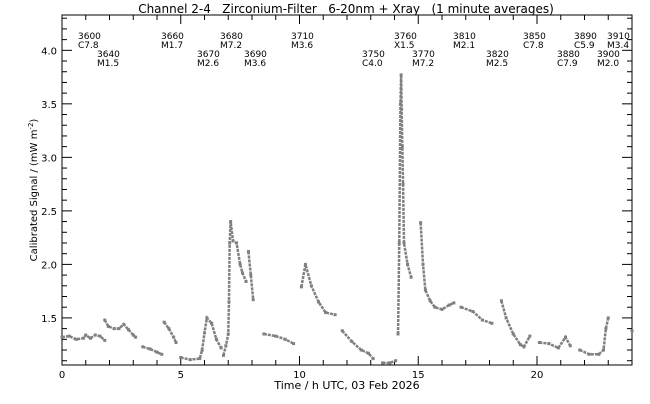  I want to click on y-tick-label: 4.0, so click(49, 51).